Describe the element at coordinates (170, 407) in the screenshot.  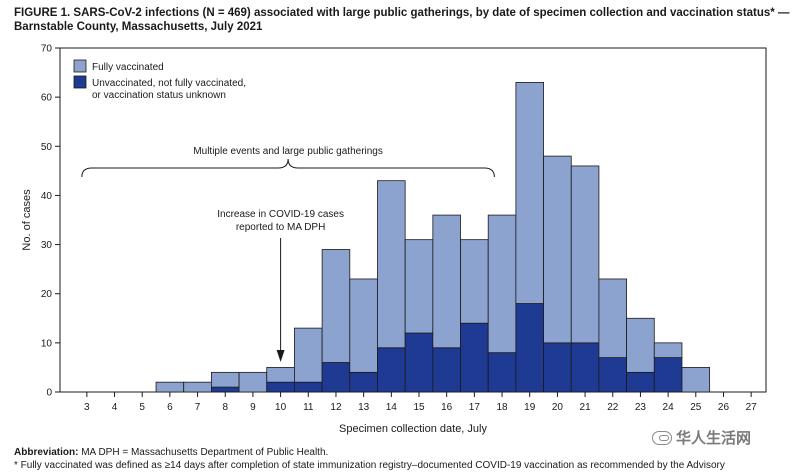
I see `x-tick-label: 6` at that location.